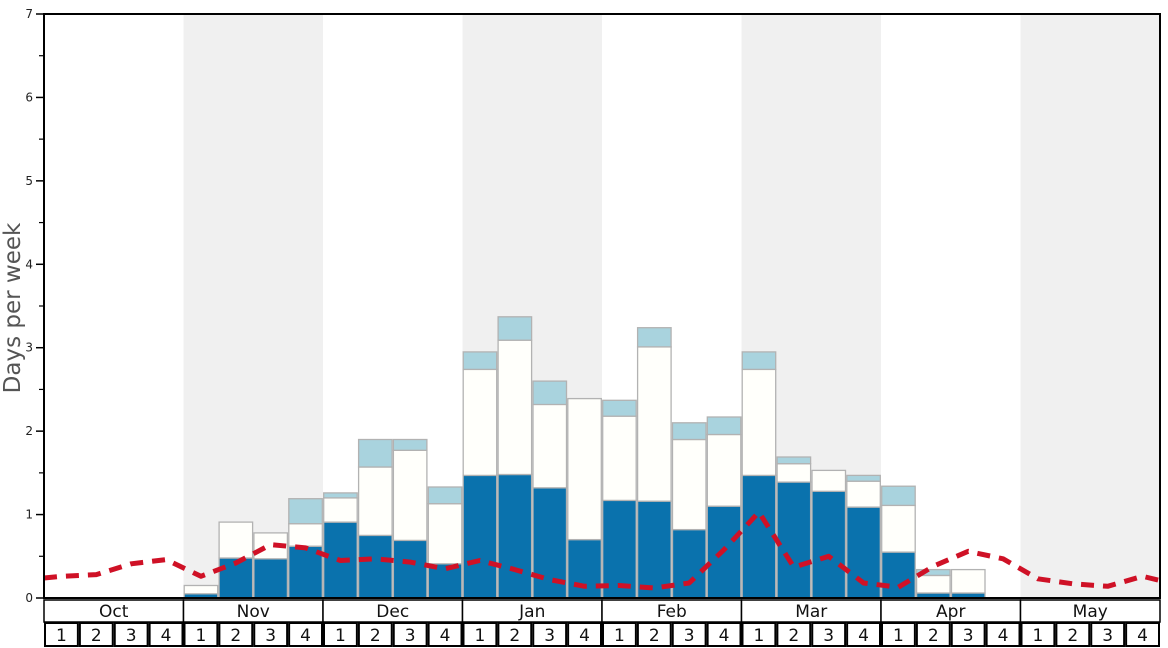 The height and width of the screenshot is (648, 1168). What do you see at coordinates (29, 598) in the screenshot?
I see `y-axis-tick-label: 0` at bounding box center [29, 598].